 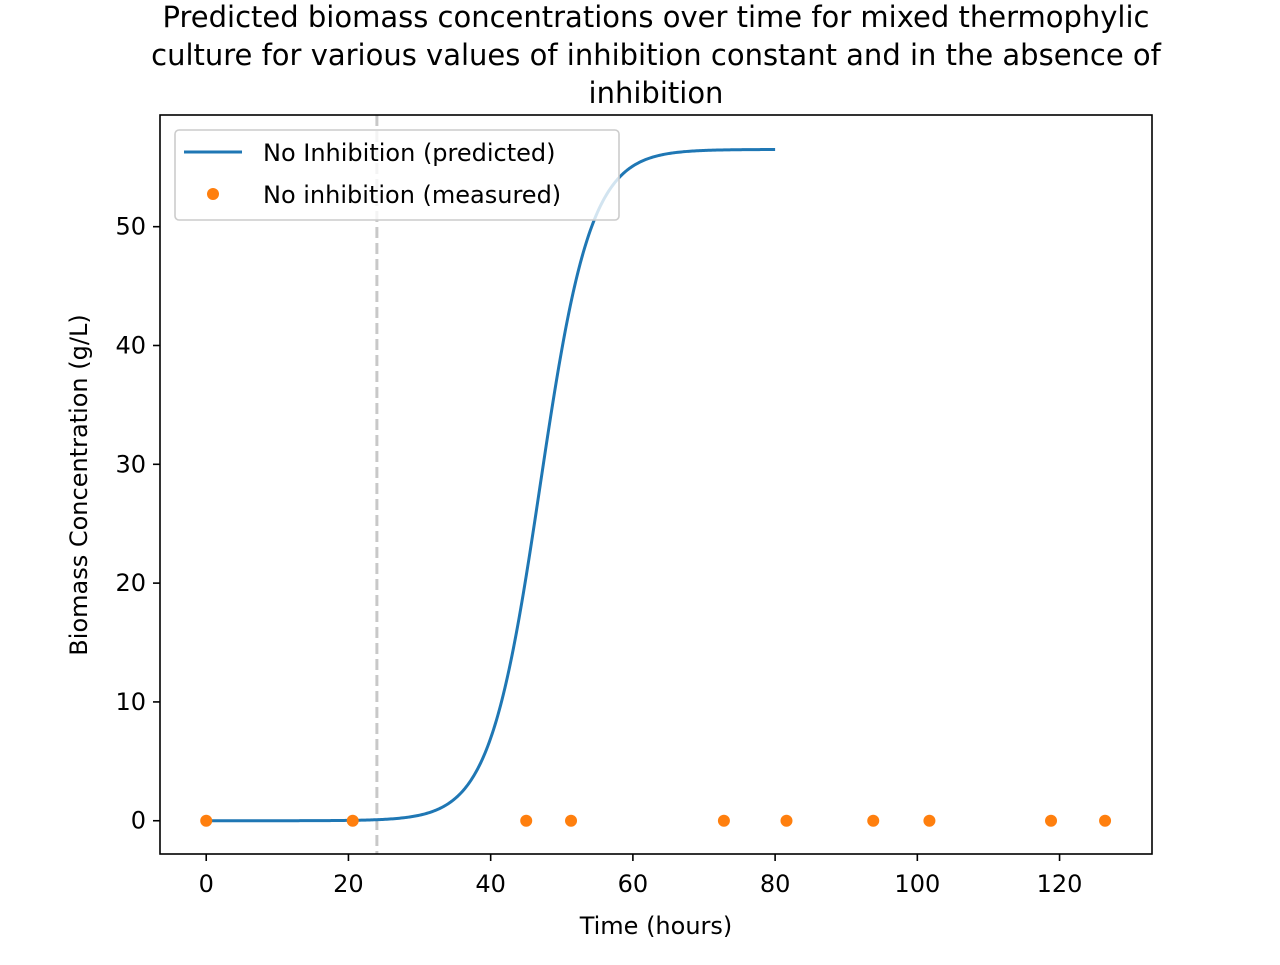 I want to click on legend-frame, so click(x=397, y=175).